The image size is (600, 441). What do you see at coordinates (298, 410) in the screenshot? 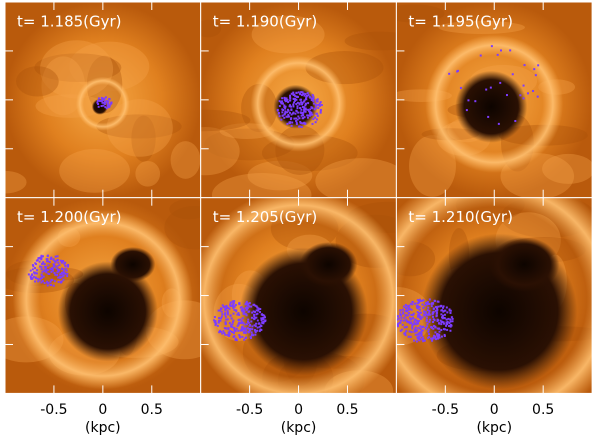
I see `x-tick-label: 0` at bounding box center [298, 410].